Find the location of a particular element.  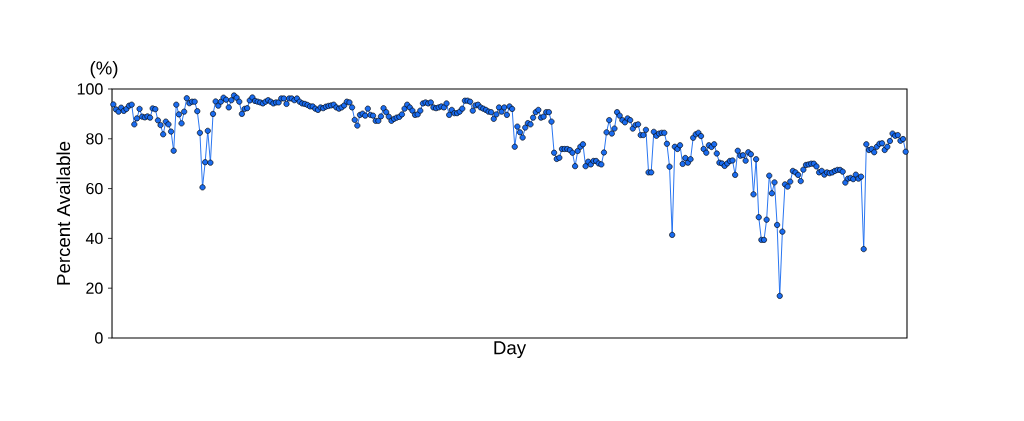

y-axis-title: Percent Available is located at coordinates (63, 213).